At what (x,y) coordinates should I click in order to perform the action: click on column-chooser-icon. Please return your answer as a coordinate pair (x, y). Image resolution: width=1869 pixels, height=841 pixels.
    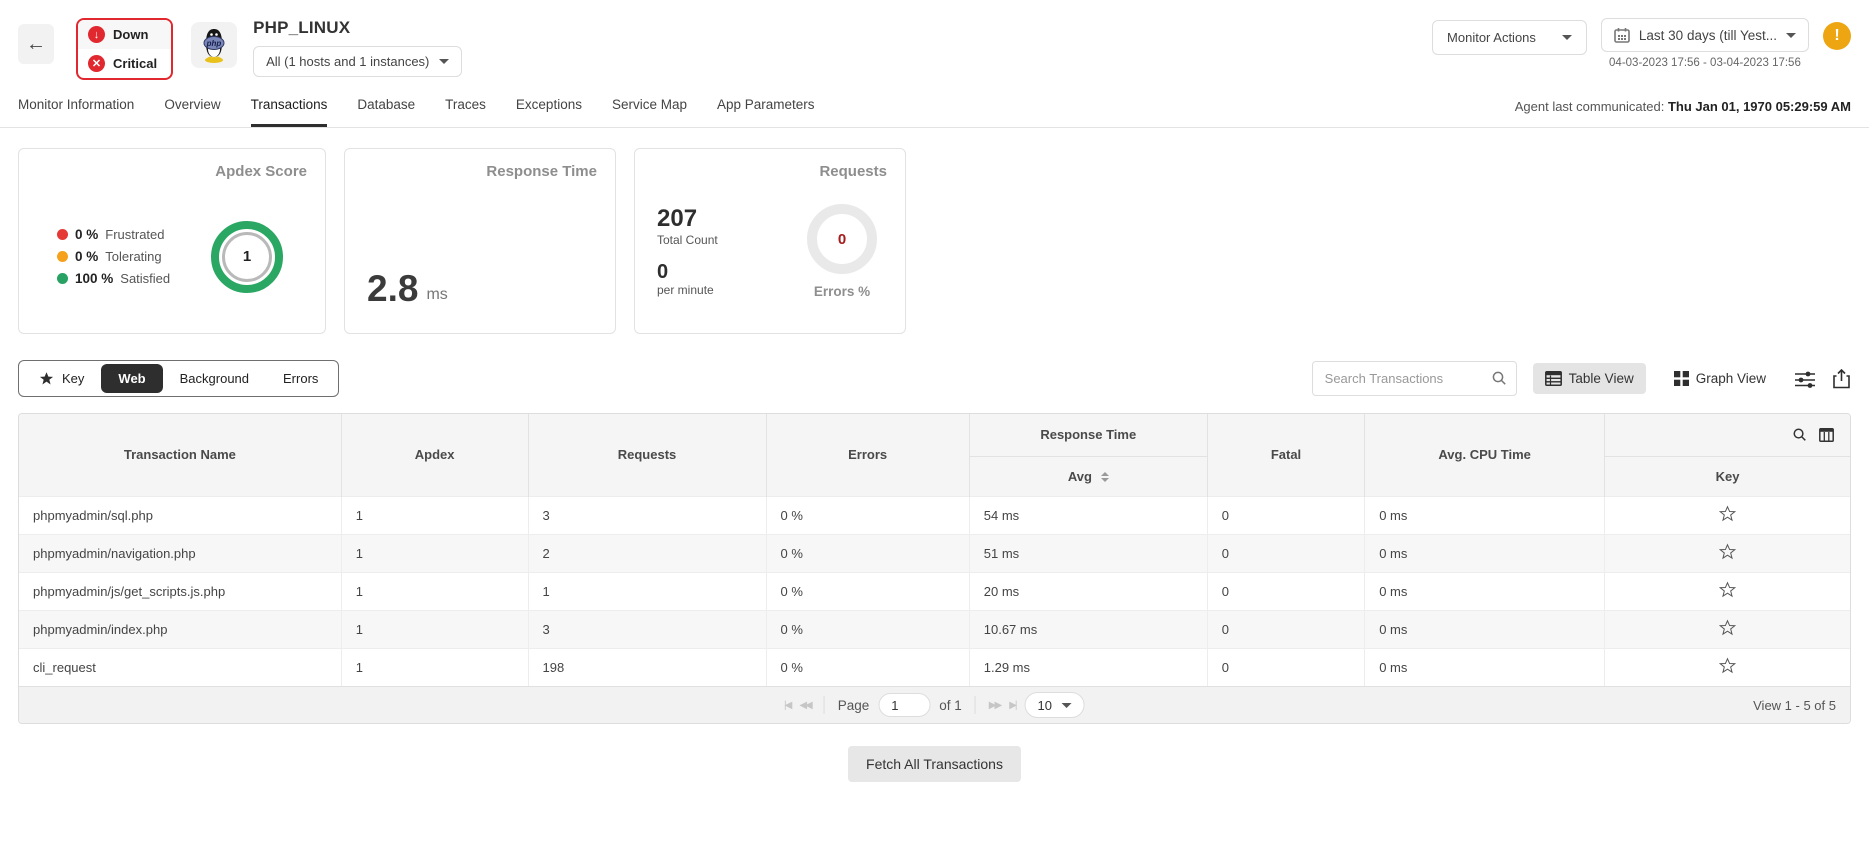
    Looking at the image, I should click on (1826, 434).